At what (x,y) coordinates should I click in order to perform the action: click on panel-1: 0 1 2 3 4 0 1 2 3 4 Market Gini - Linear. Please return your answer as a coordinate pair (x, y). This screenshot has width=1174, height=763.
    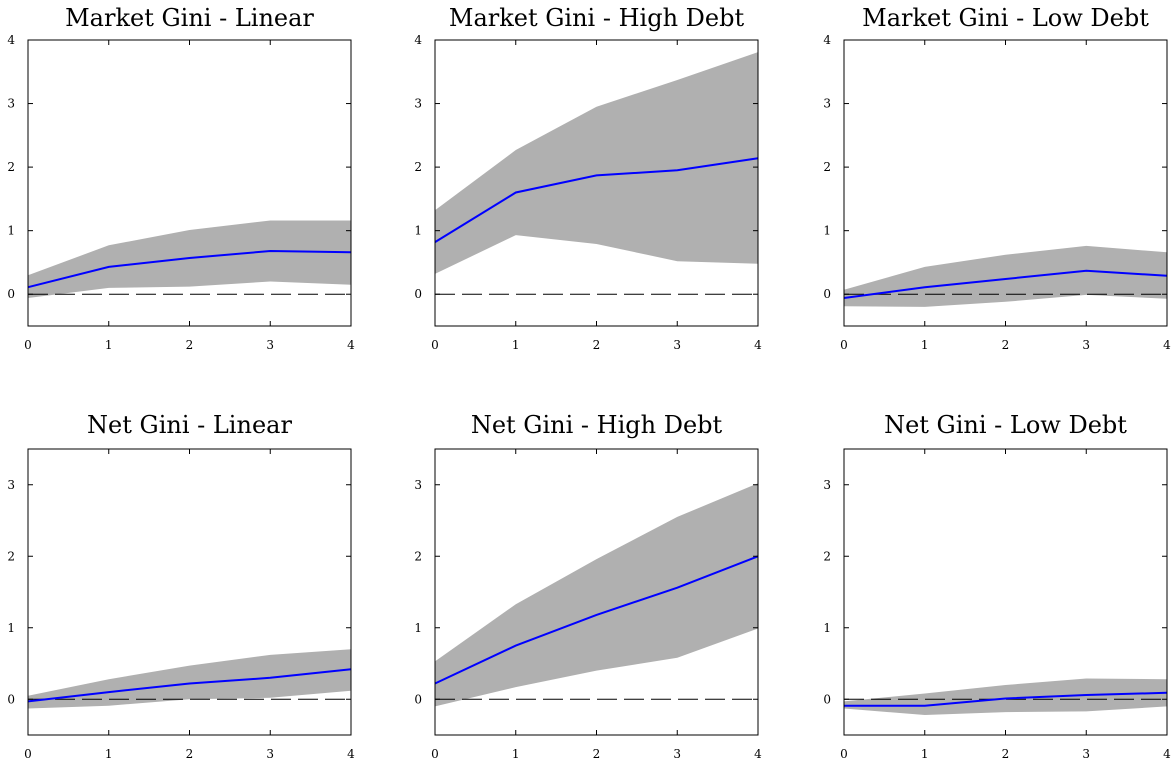
    Looking at the image, I should click on (181, 178).